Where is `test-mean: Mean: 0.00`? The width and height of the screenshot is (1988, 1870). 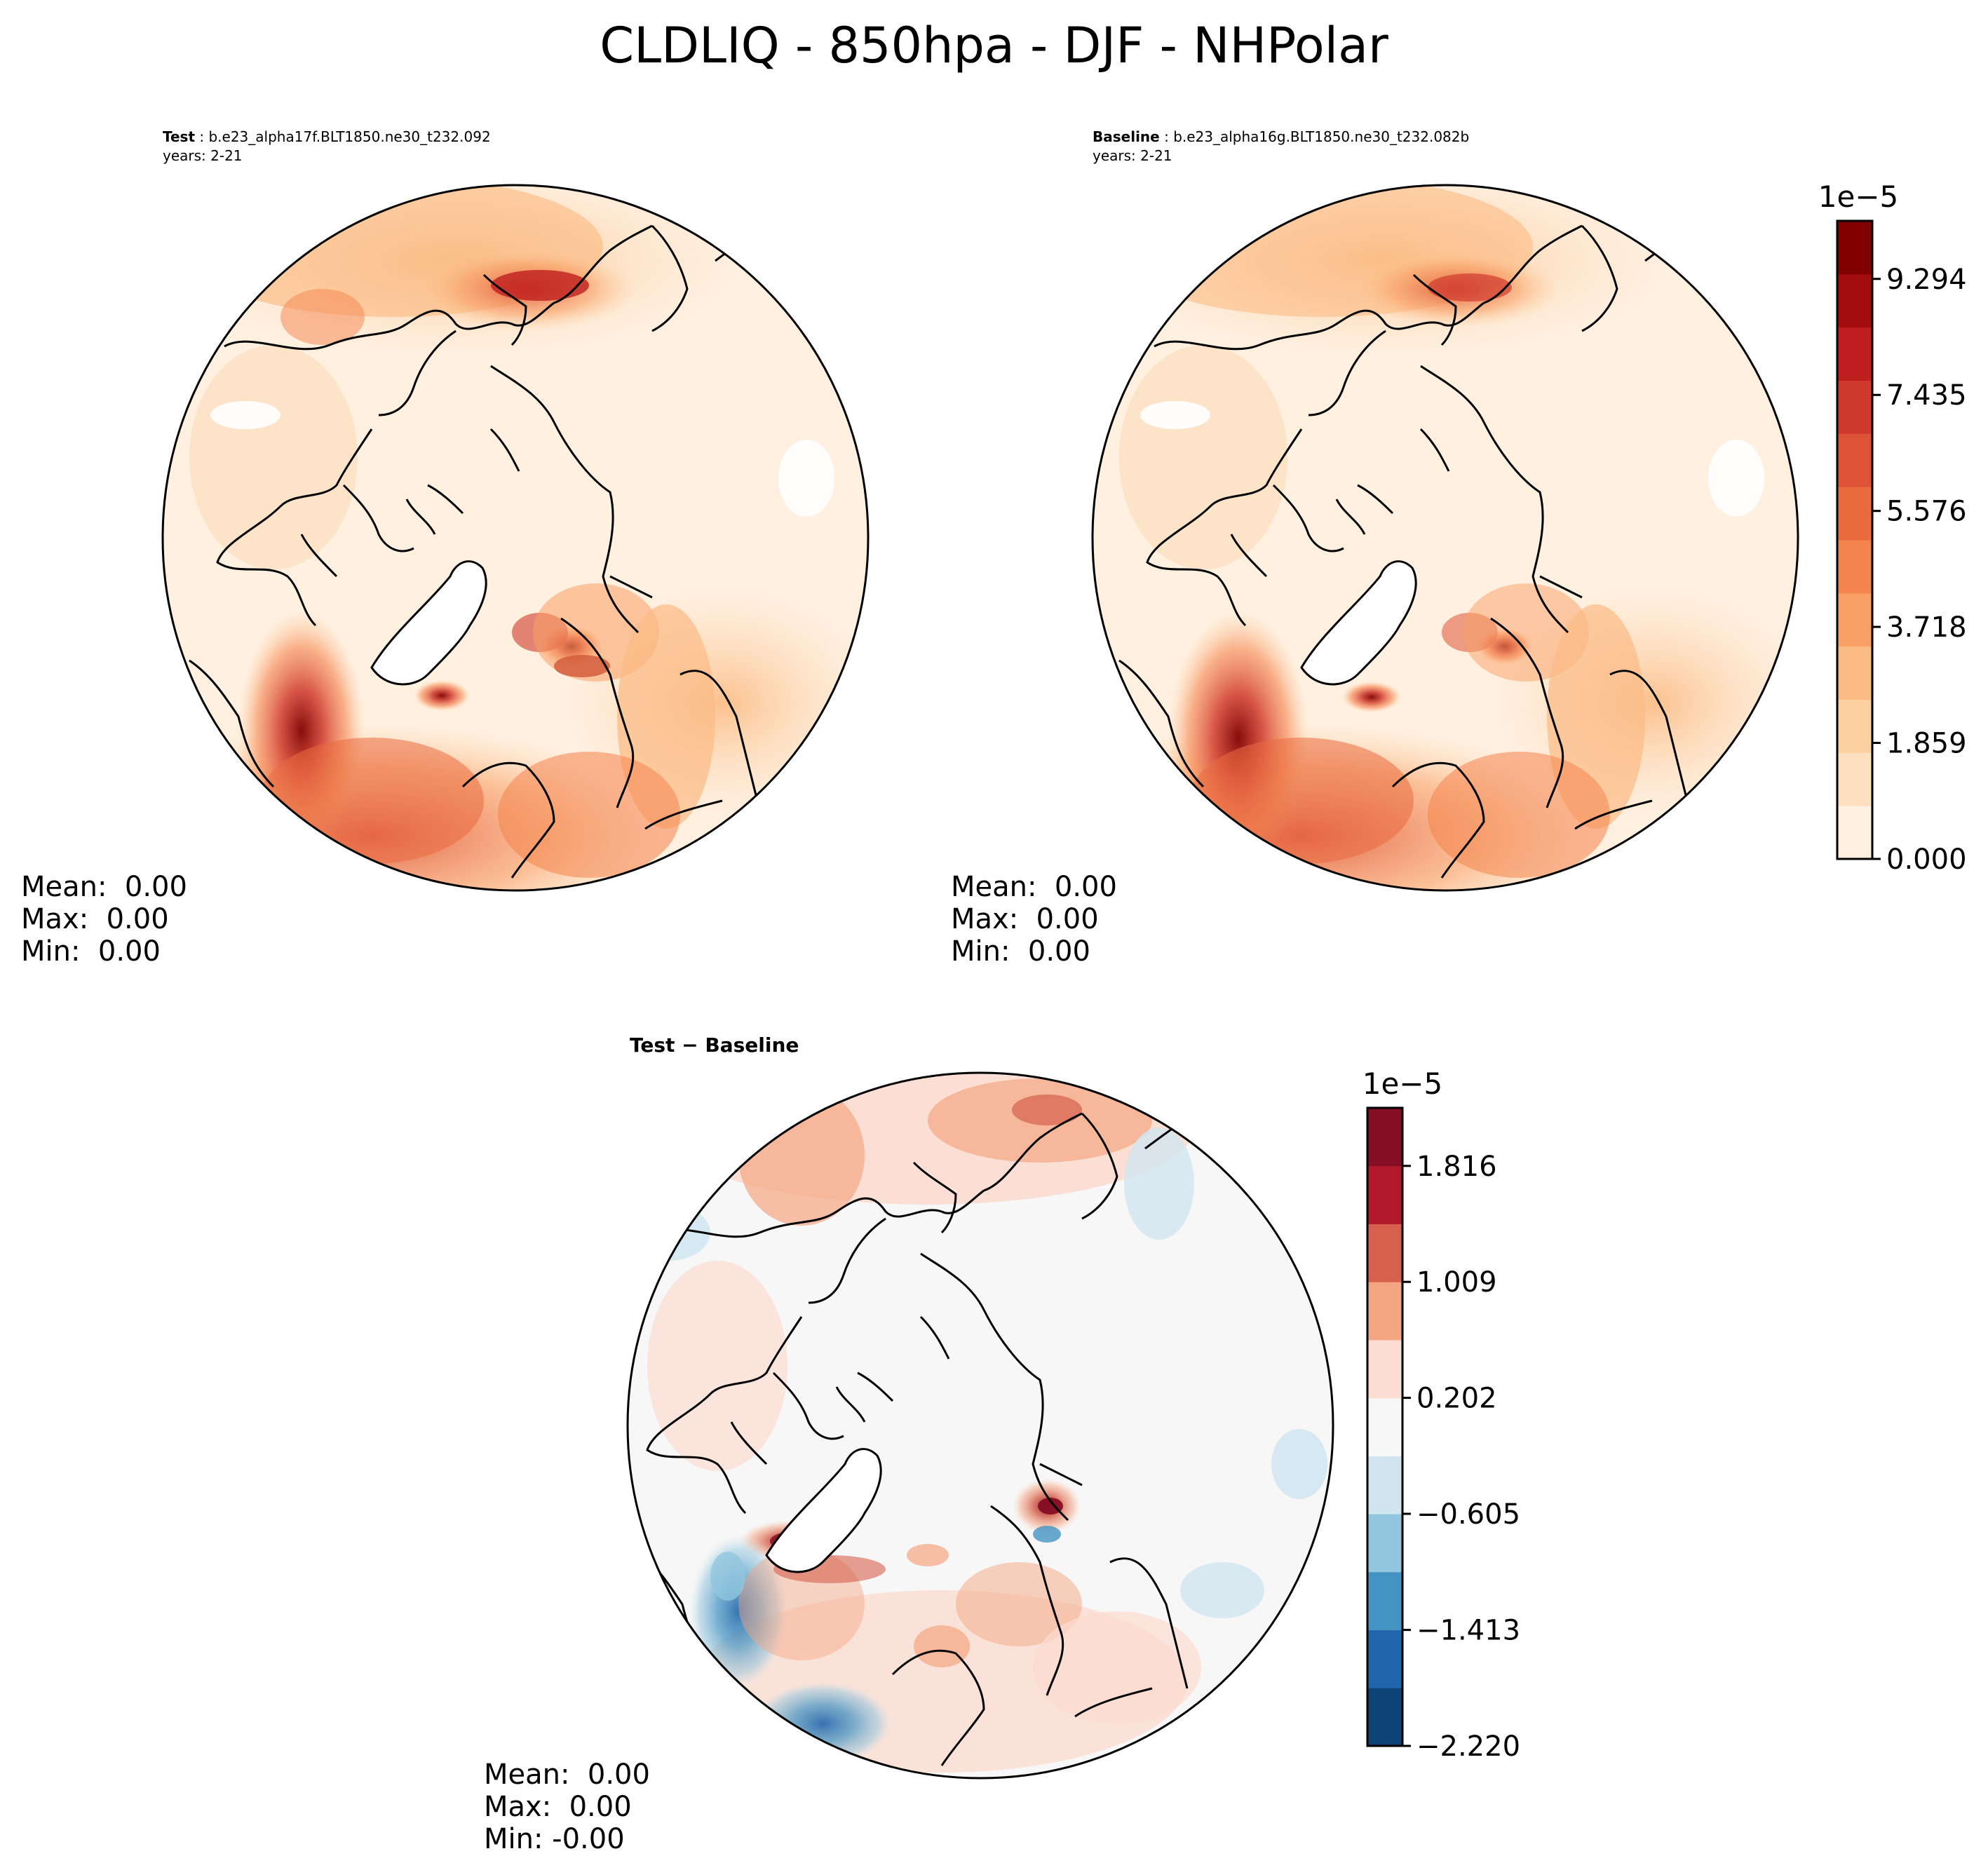 test-mean: Mean: 0.00 is located at coordinates (104, 887).